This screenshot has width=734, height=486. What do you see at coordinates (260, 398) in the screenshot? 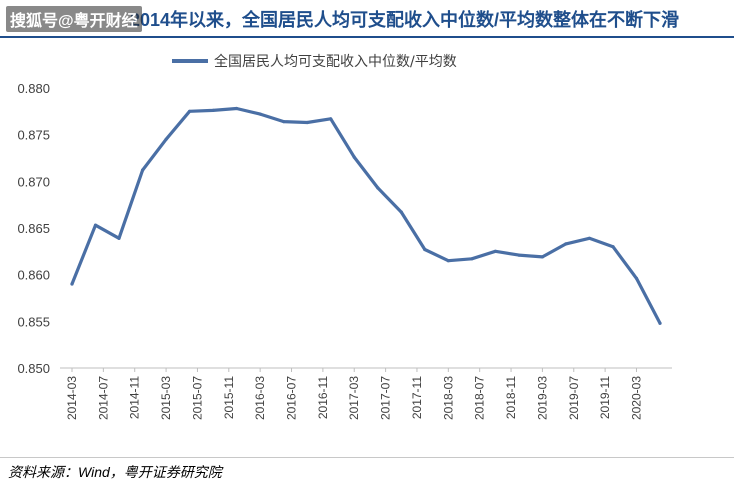
I see `x-tick-label: 2016-03` at bounding box center [260, 398].